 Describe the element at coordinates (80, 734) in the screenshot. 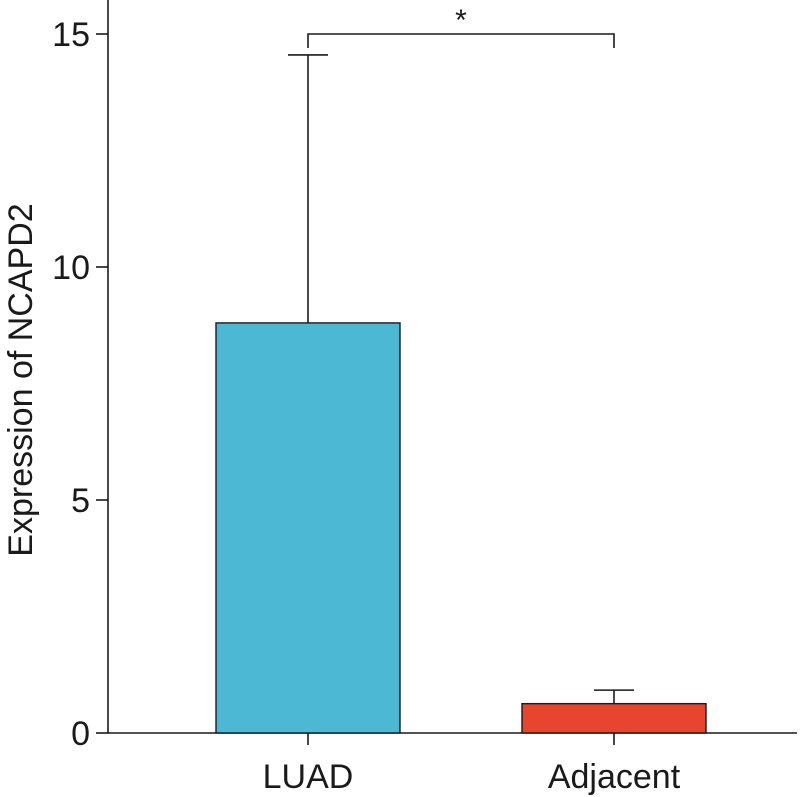

I see `y-tick-label: 0` at that location.